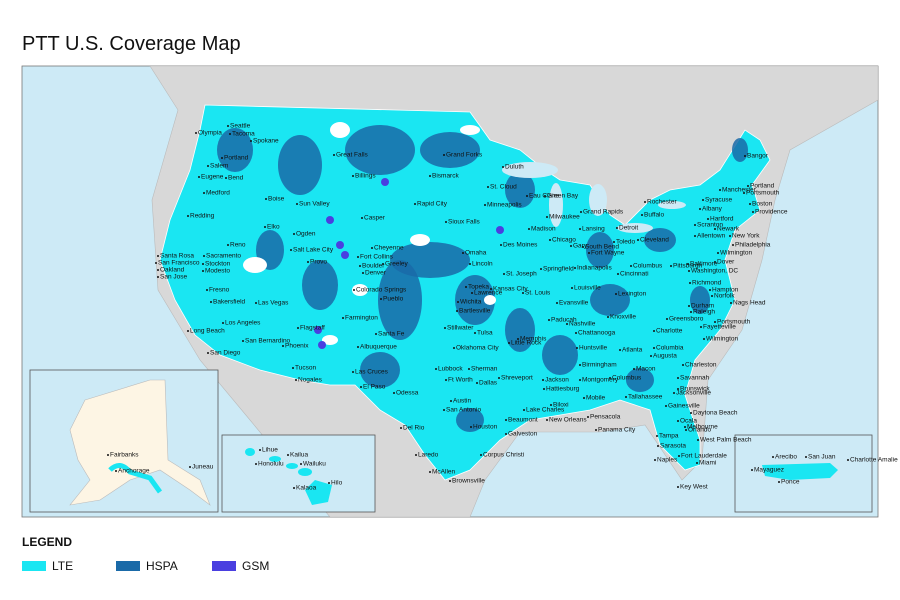 This screenshot has width=900, height=600. I want to click on city-label: Fresno, so click(219, 290).